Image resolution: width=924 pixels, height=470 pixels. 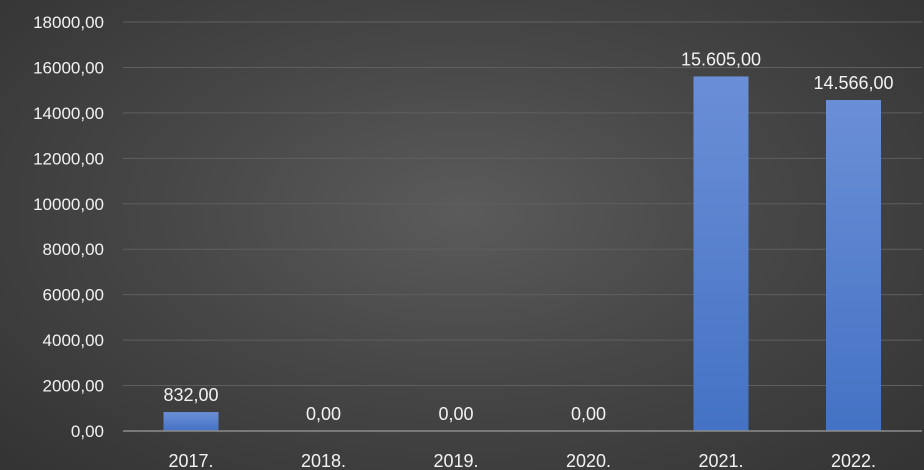 What do you see at coordinates (720, 460) in the screenshot?
I see `x-category-label: 2021.` at bounding box center [720, 460].